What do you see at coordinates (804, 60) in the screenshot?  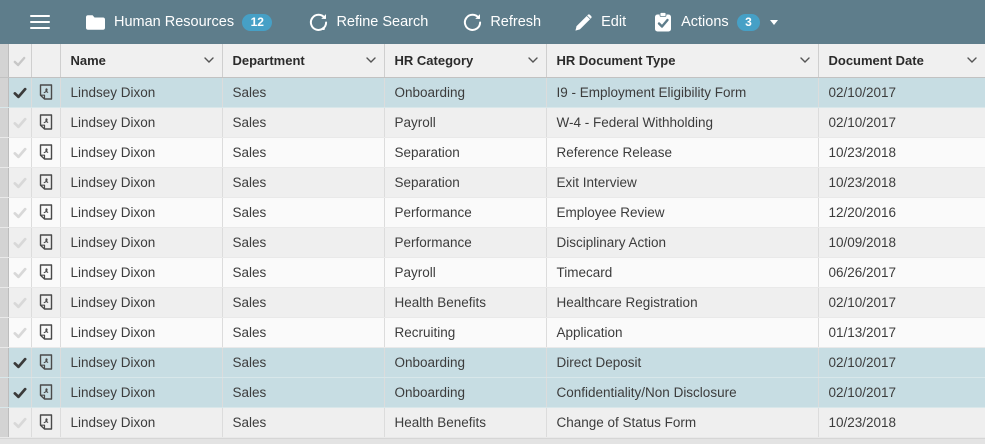 I see `hr-document-type-chevron-down-icon` at bounding box center [804, 60].